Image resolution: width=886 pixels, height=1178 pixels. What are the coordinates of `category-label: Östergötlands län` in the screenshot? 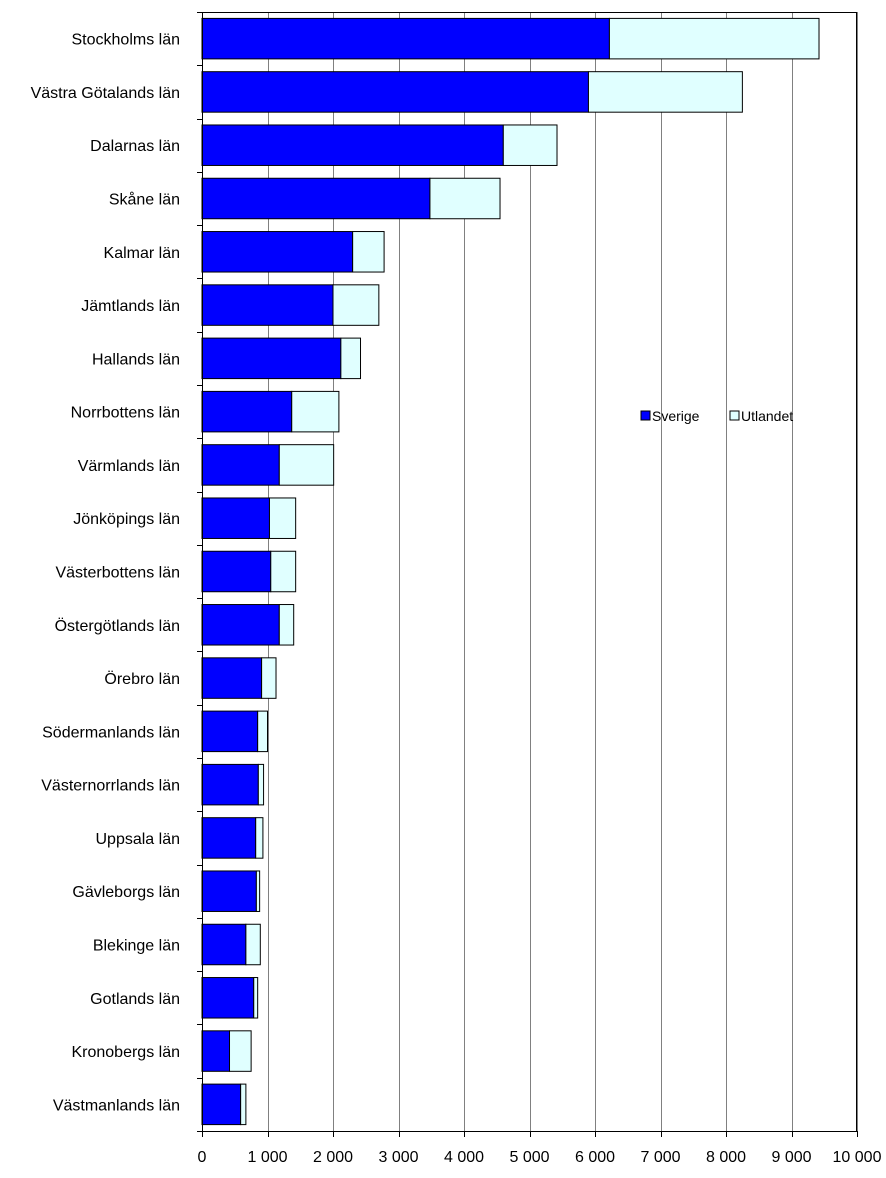 It's located at (117, 626).